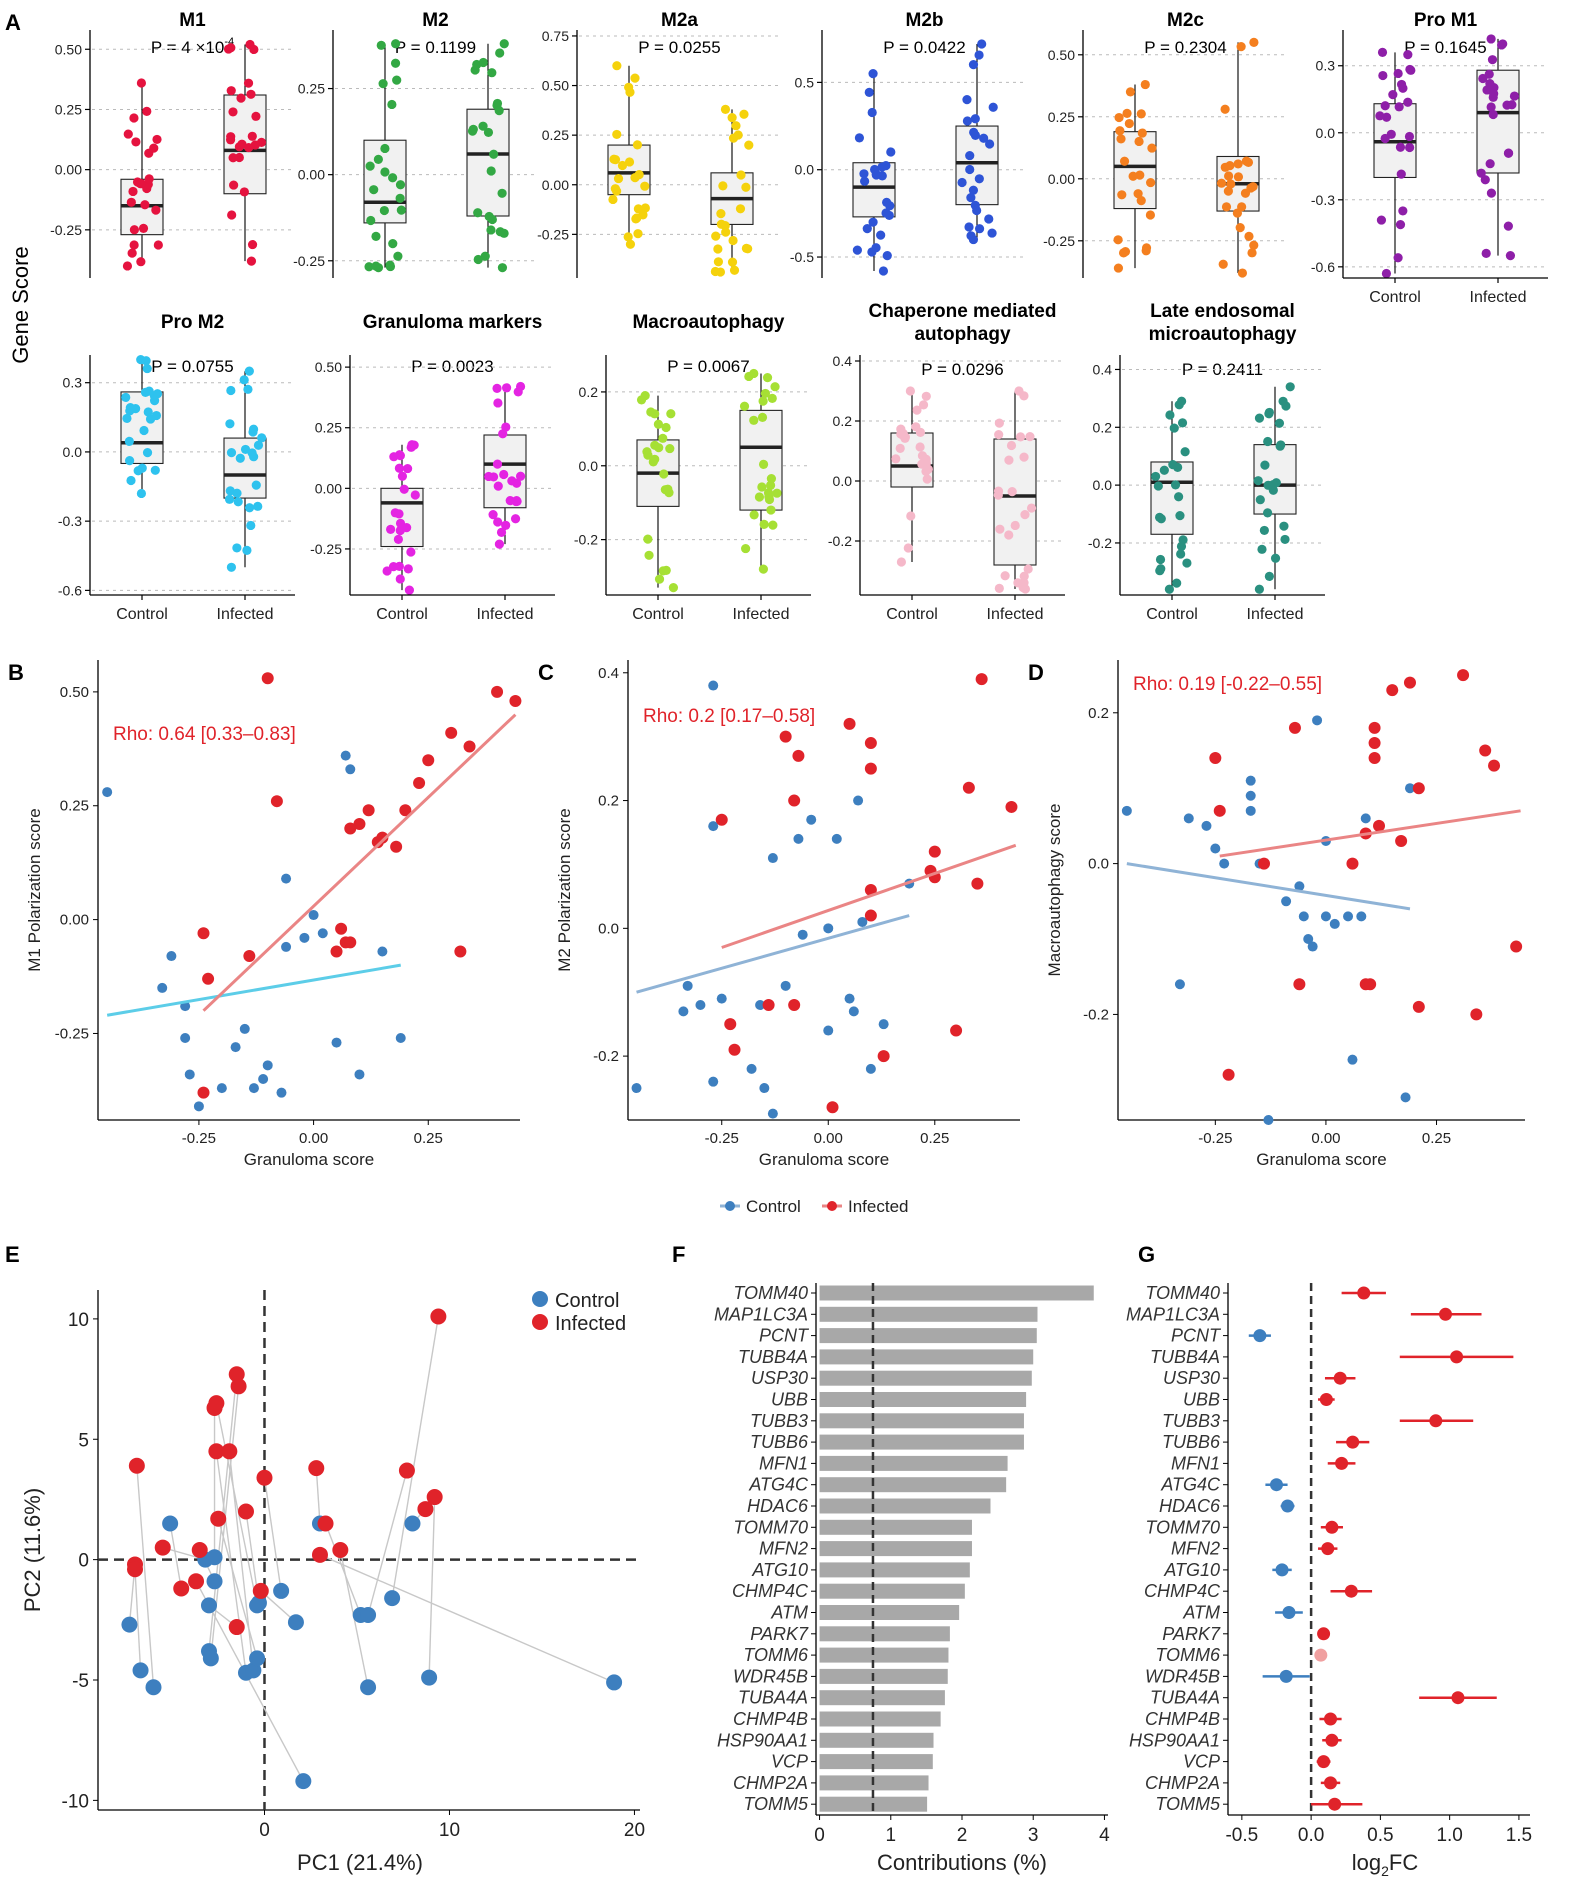  I want to click on gene-label: USP30, so click(779, 1378).